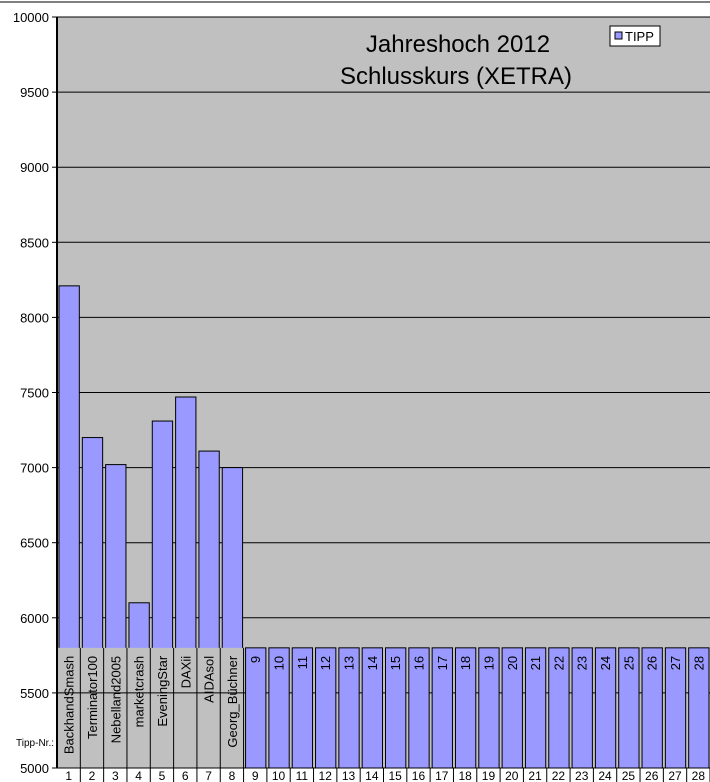 The height and width of the screenshot is (782, 710). What do you see at coordinates (675, 775) in the screenshot?
I see `x-tick-label: 27` at bounding box center [675, 775].